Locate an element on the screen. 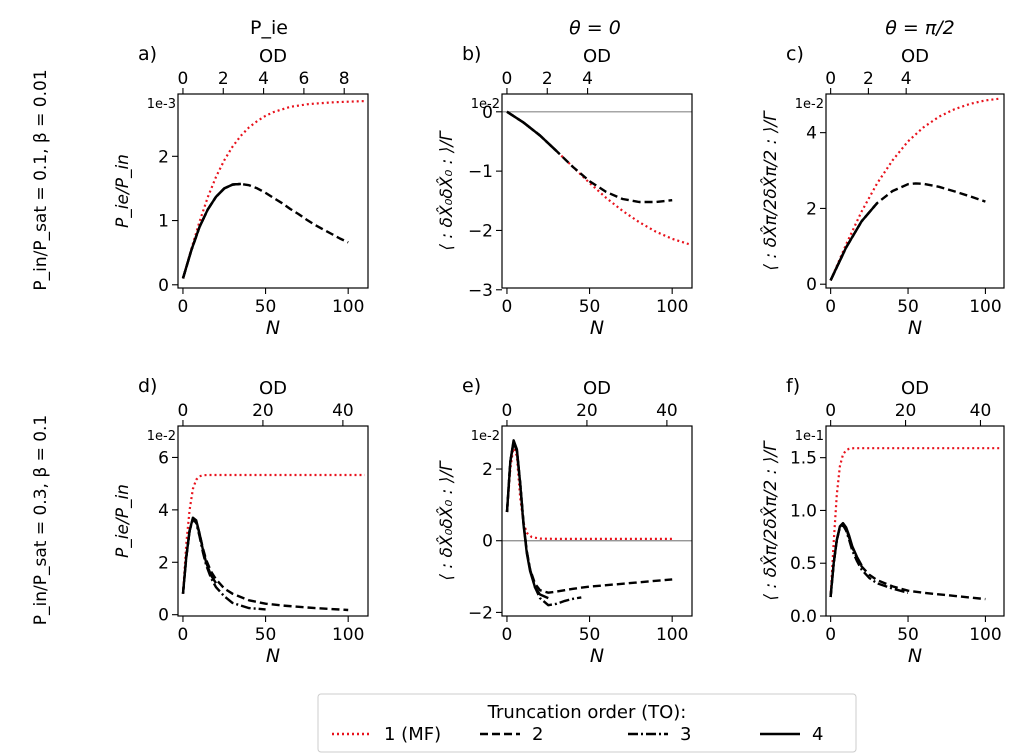  y-tick-label: 1.5 is located at coordinates (803, 459).